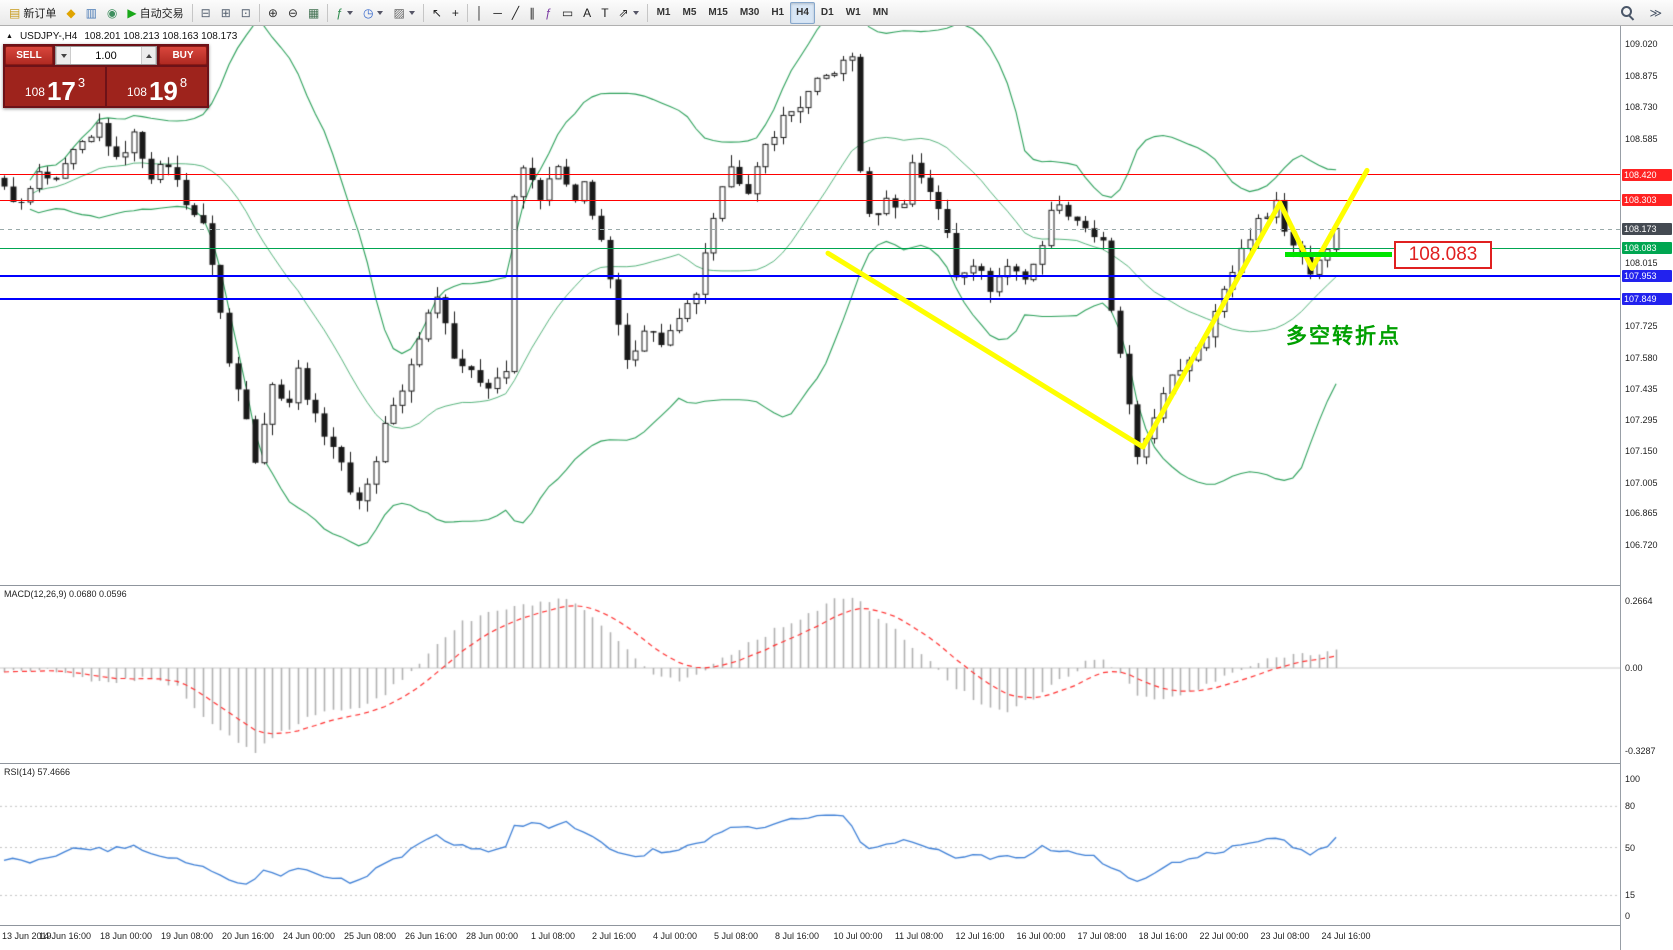 This screenshot has height=950, width=1673. What do you see at coordinates (587, 13) in the screenshot?
I see `text-button: A` at bounding box center [587, 13].